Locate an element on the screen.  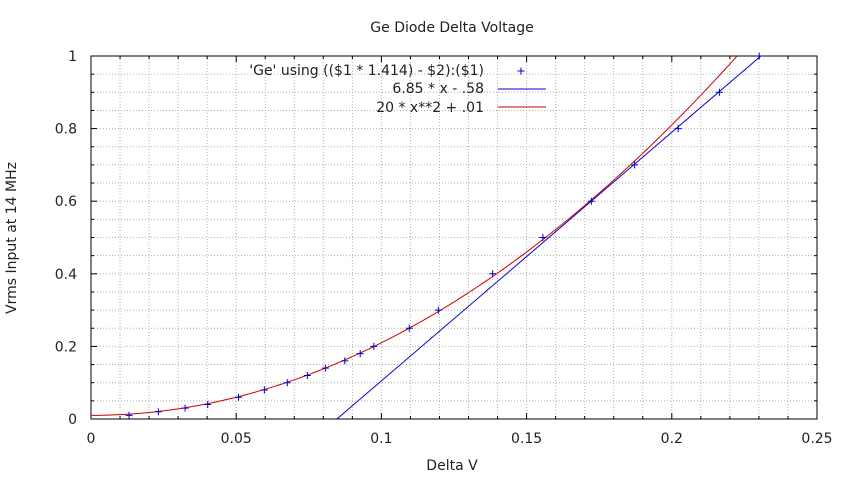
x-axis-label: Delta V is located at coordinates (452, 466).